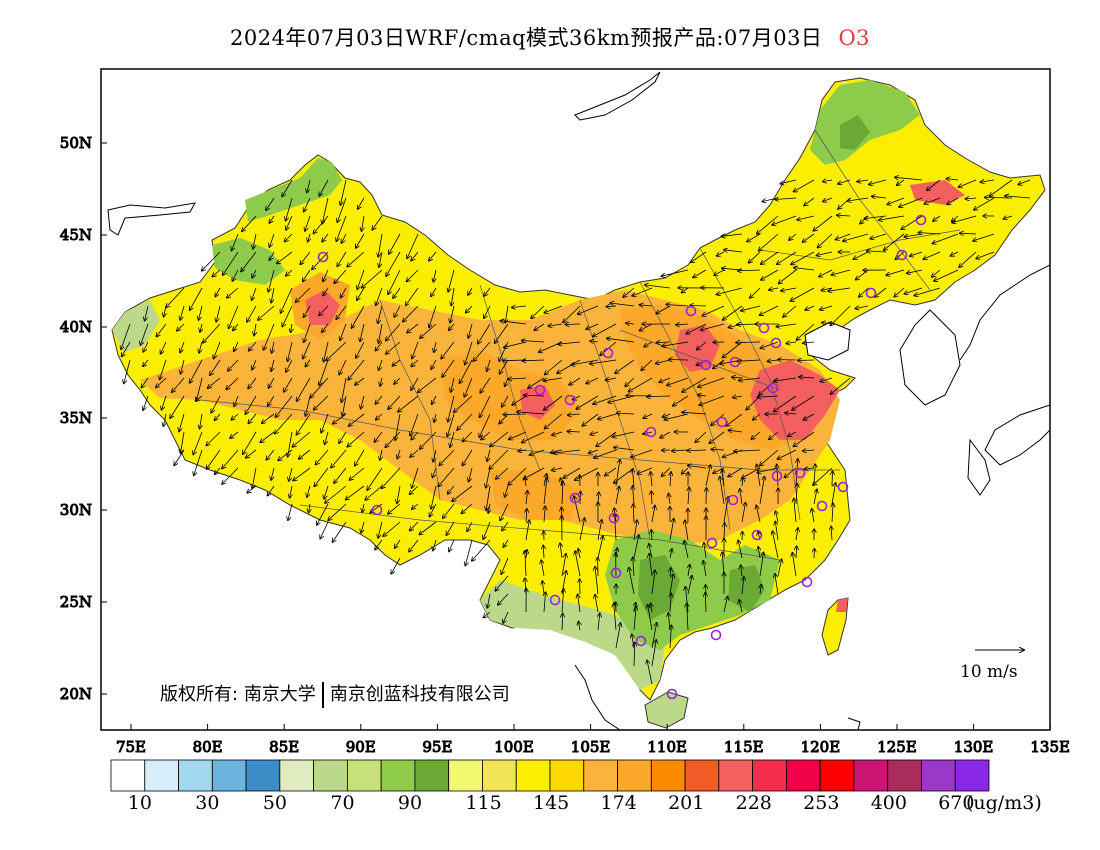 The width and height of the screenshot is (1100, 850). I want to click on copyright-org-1: 南京大学, so click(279, 694).